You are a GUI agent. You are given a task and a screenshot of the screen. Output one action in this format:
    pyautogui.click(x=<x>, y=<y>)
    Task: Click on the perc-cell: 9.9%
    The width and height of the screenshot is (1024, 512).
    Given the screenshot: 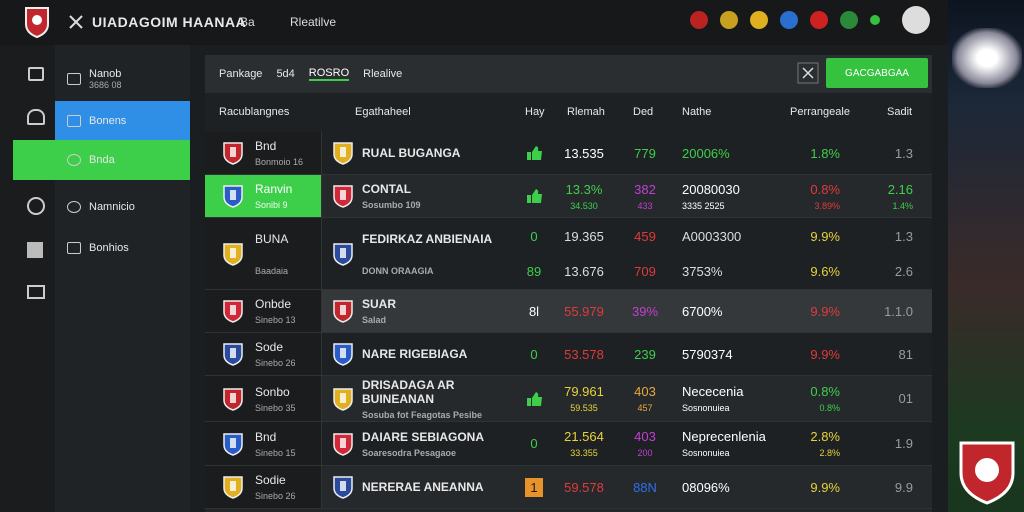 What is the action you would take?
    pyautogui.click(x=805, y=354)
    